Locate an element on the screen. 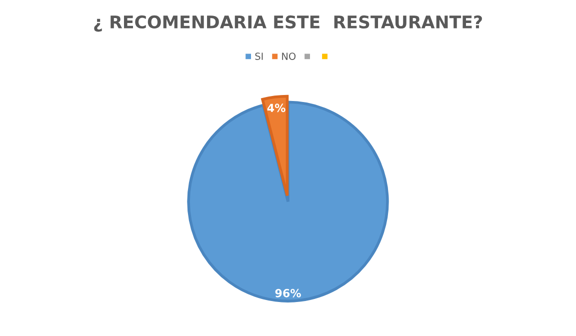  legend-label: SI is located at coordinates (259, 56).